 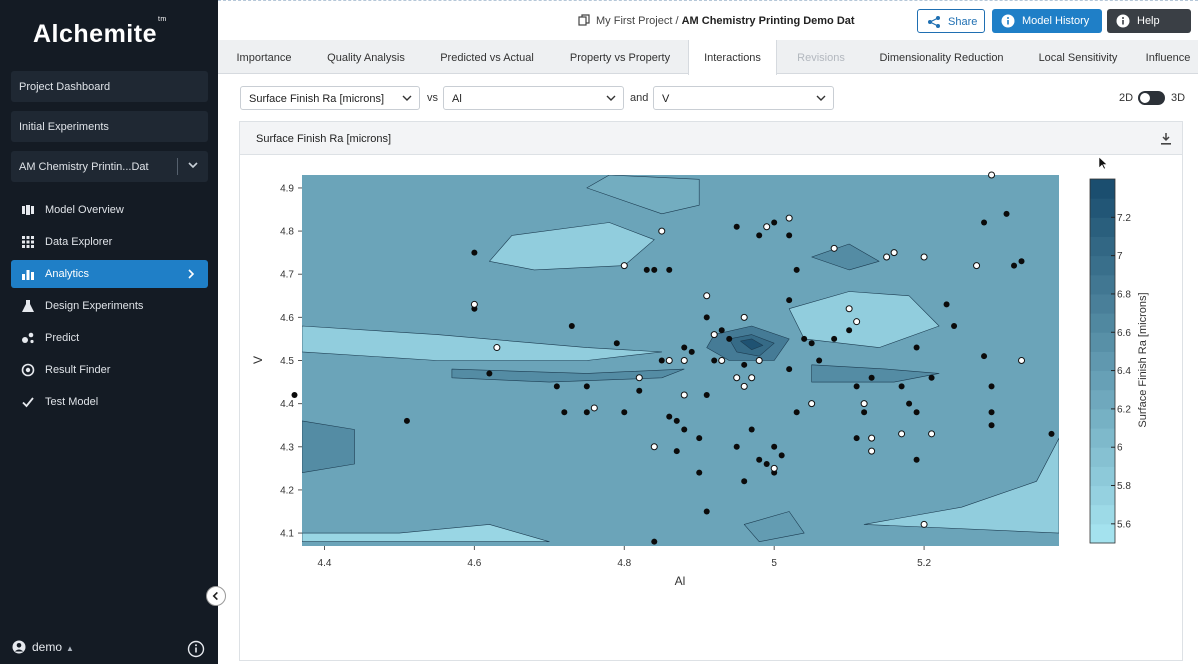 I want to click on project-dashboard-button: Project Dashboard, so click(x=109, y=86).